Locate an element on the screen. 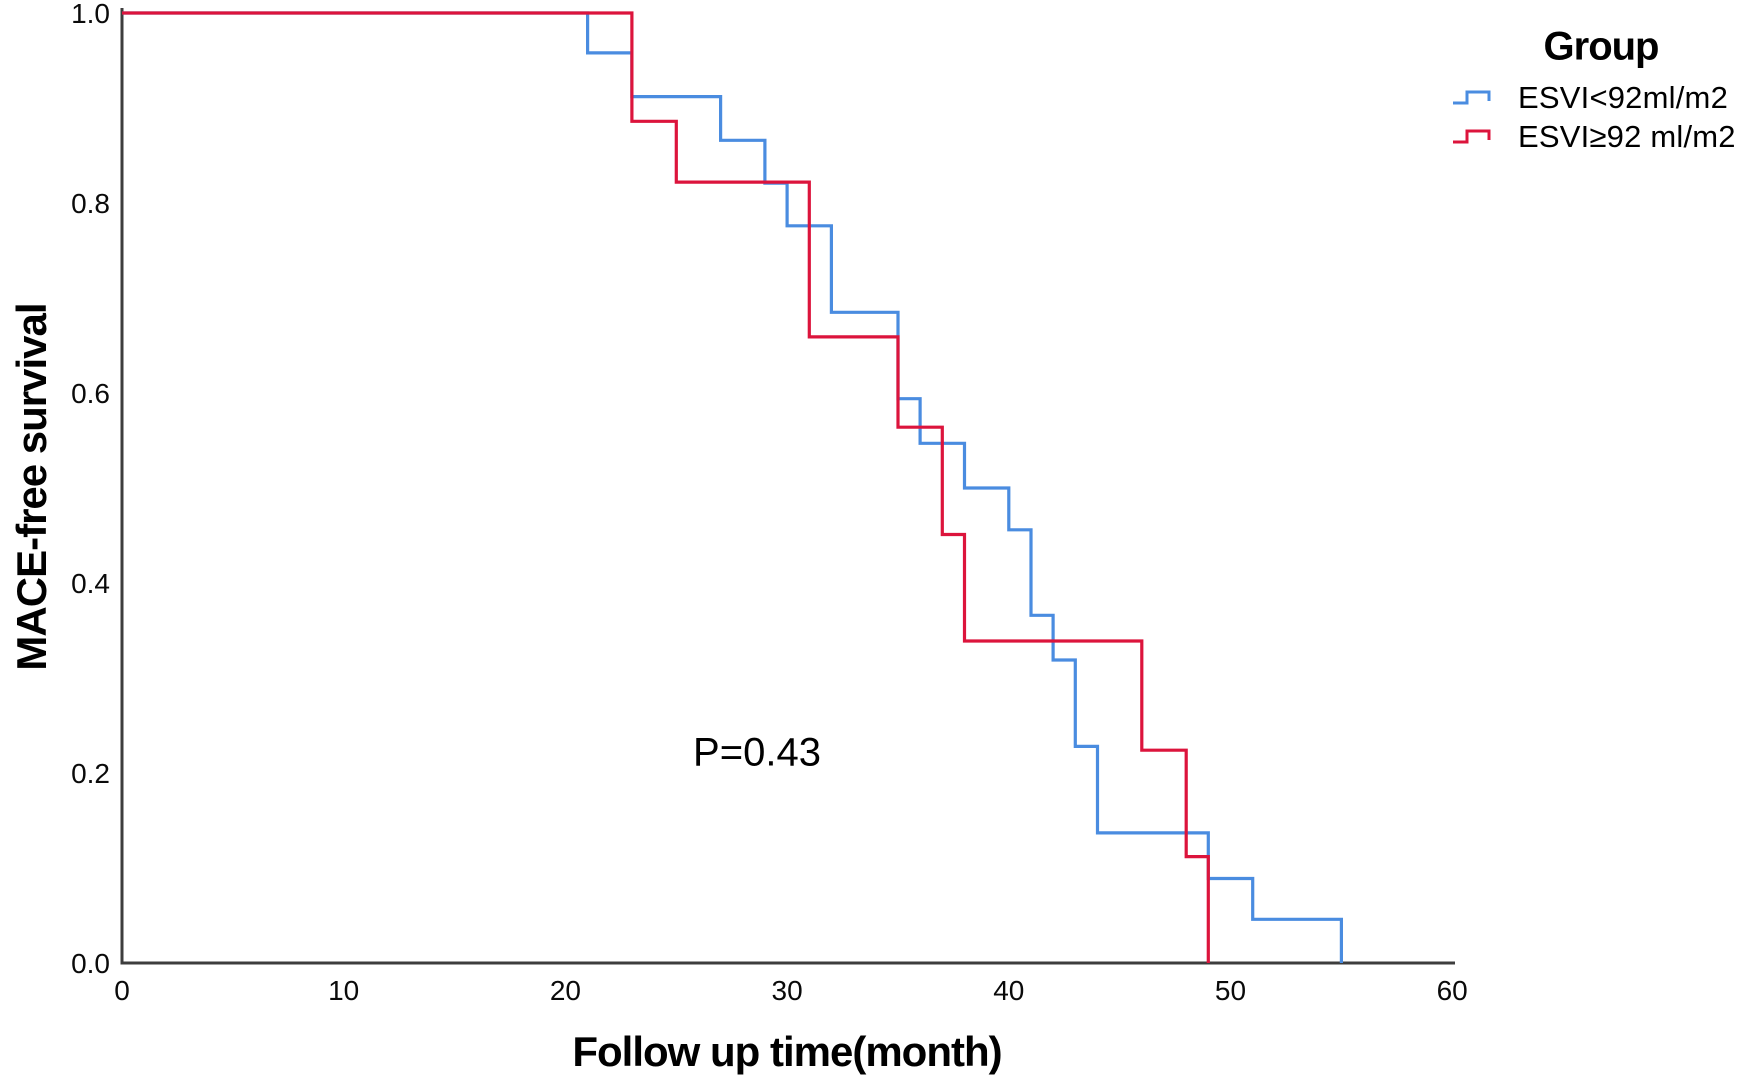  x-tick-label: 10 is located at coordinates (343, 990).